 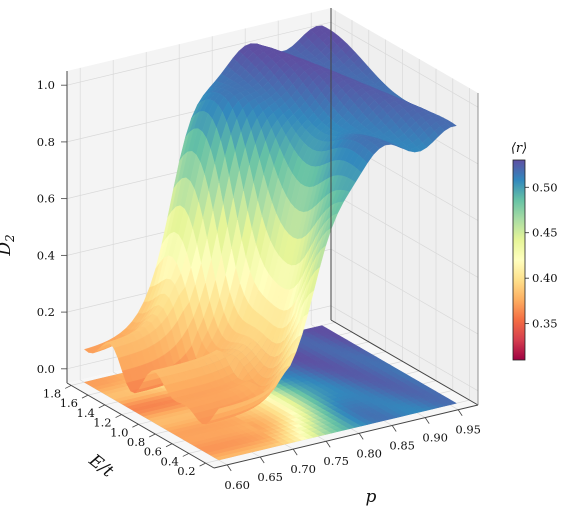 What do you see at coordinates (545, 187) in the screenshot?
I see `colorbar-tick-label: 0.50` at bounding box center [545, 187].